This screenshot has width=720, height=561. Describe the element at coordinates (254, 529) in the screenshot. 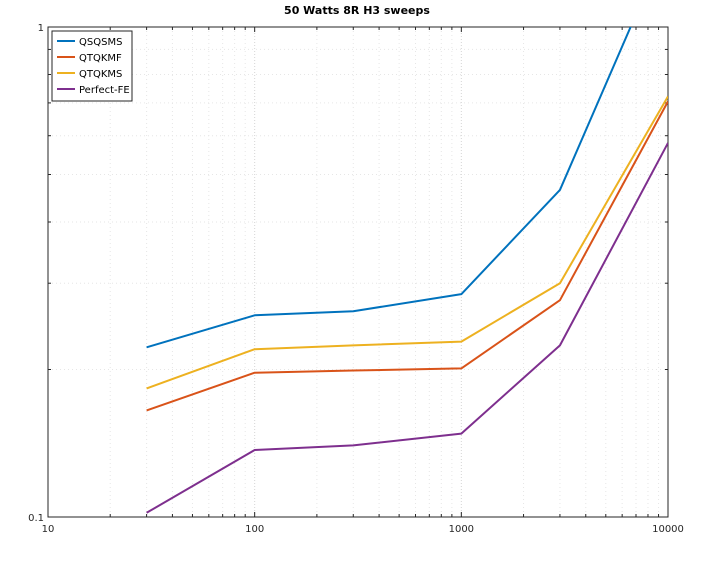

I see `x-tick-label: 100` at that location.